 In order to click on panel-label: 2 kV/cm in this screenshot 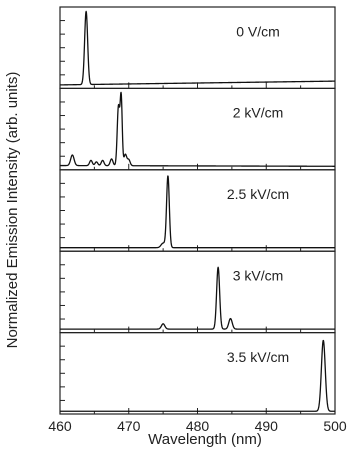, I will do `click(258, 113)`.